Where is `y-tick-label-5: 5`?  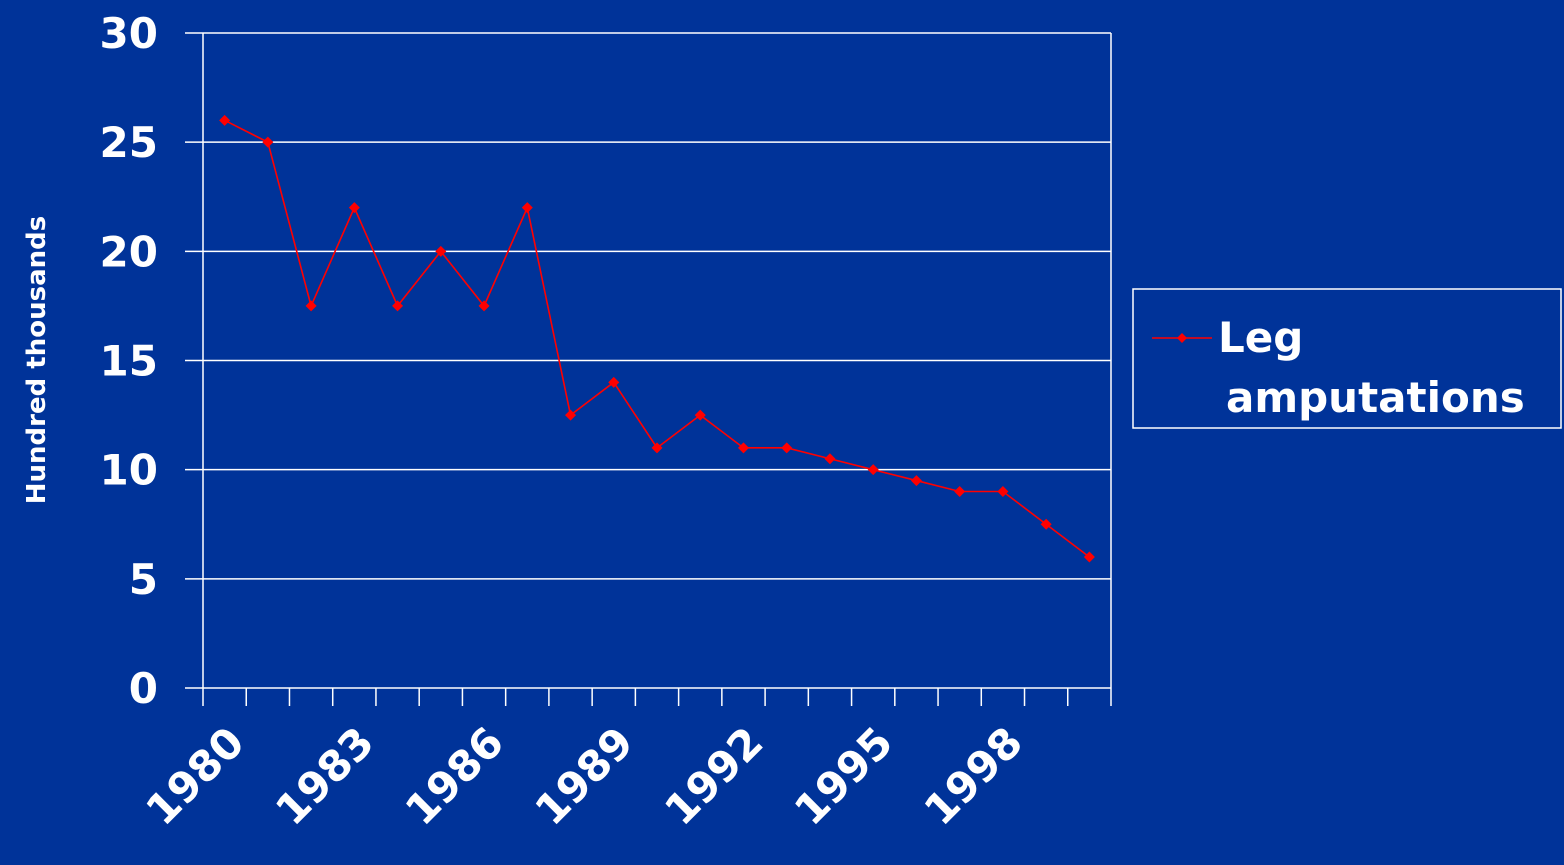 y-tick-label-5: 5 is located at coordinates (143, 579).